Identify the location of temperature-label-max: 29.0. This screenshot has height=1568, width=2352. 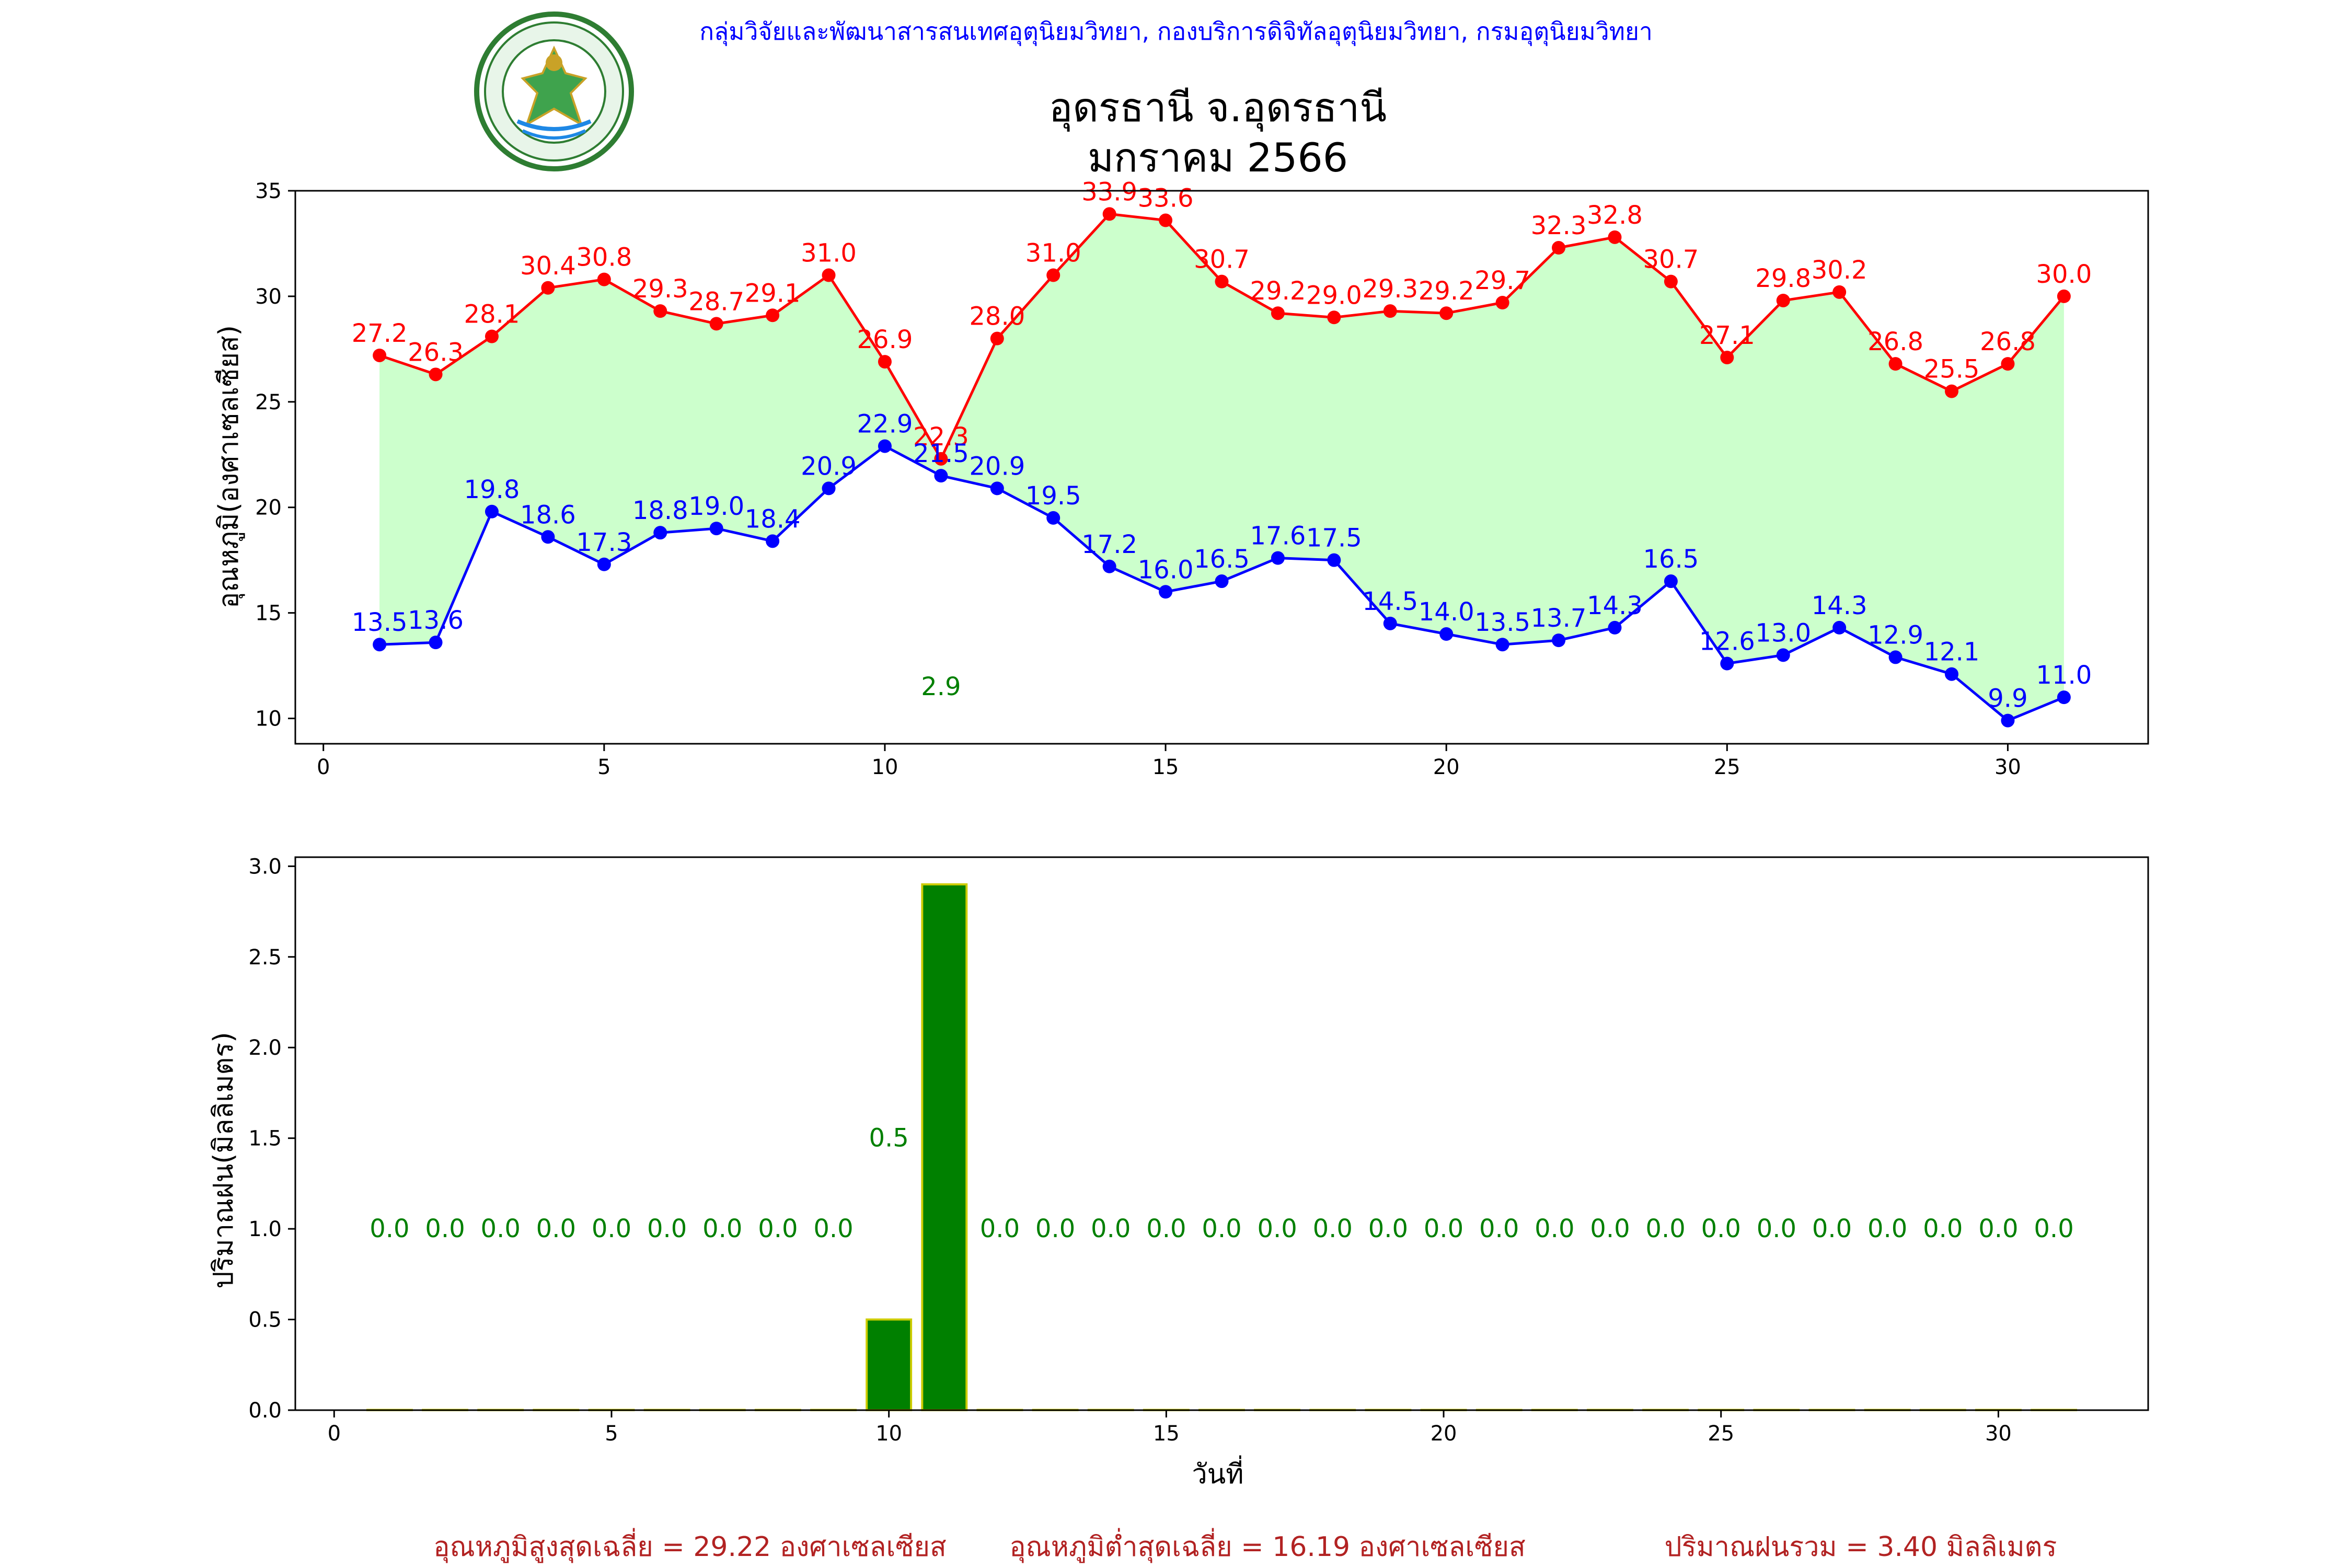
(1334, 295).